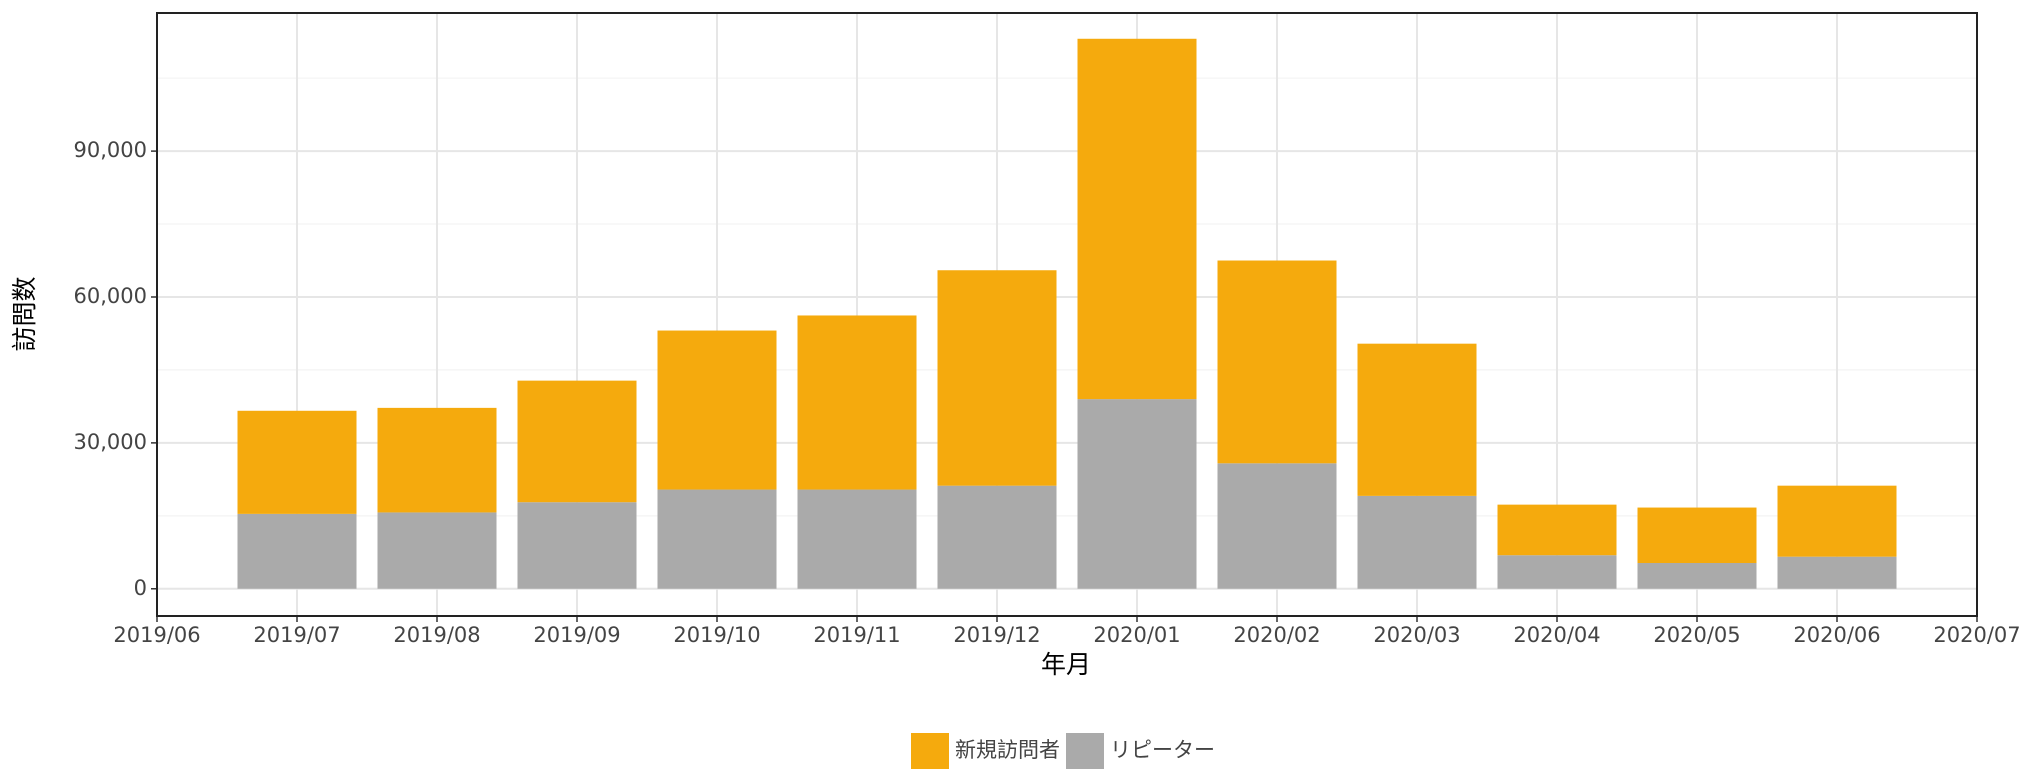 This screenshot has height=769, width=2024. Describe the element at coordinates (296, 635) in the screenshot. I see `x-tick-label: 2019/07` at that location.